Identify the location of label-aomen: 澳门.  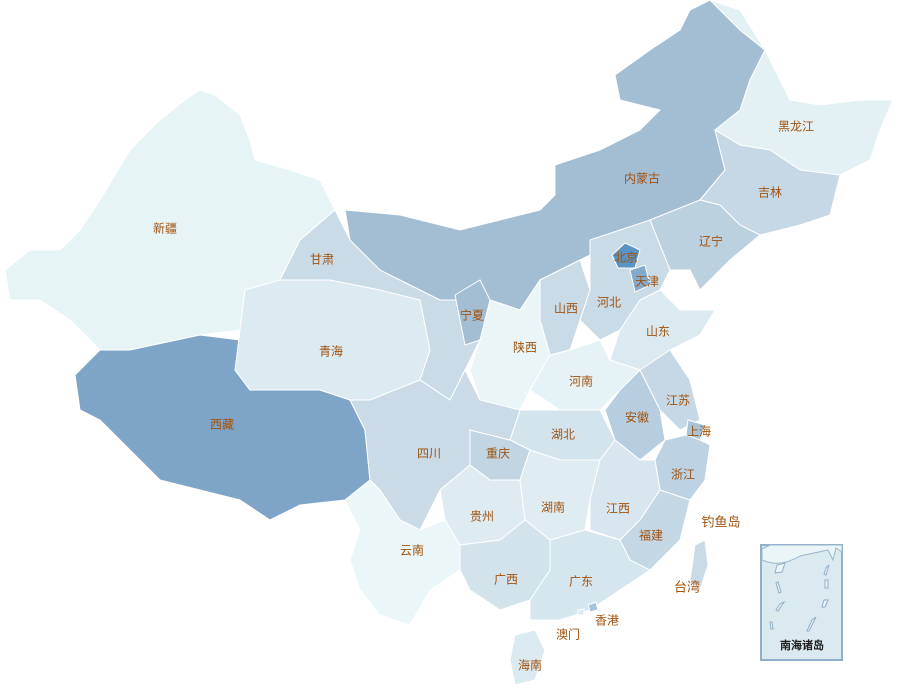
(568, 634).